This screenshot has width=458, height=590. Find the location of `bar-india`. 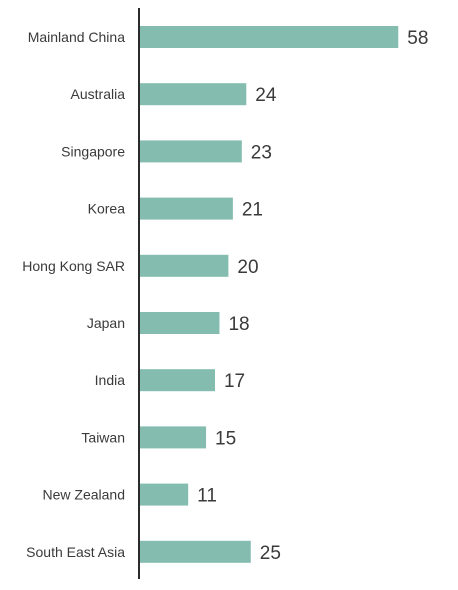

bar-india is located at coordinates (177, 380).